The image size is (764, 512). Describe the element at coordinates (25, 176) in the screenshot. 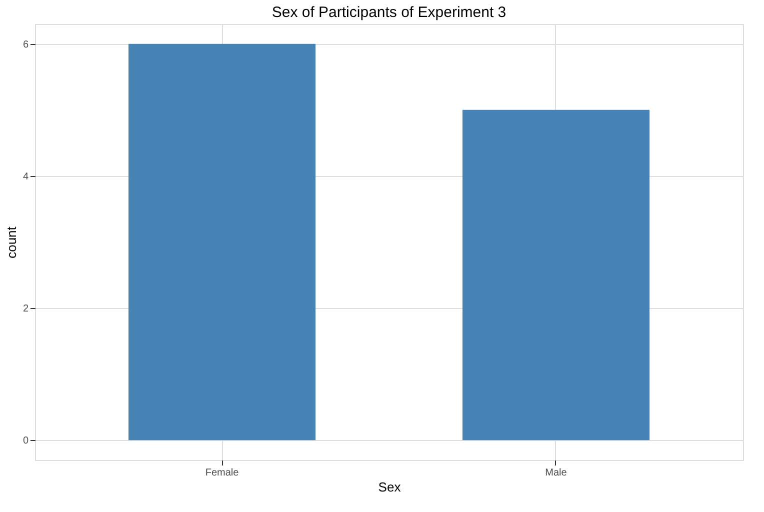

I see `y-tick-label: 4` at that location.